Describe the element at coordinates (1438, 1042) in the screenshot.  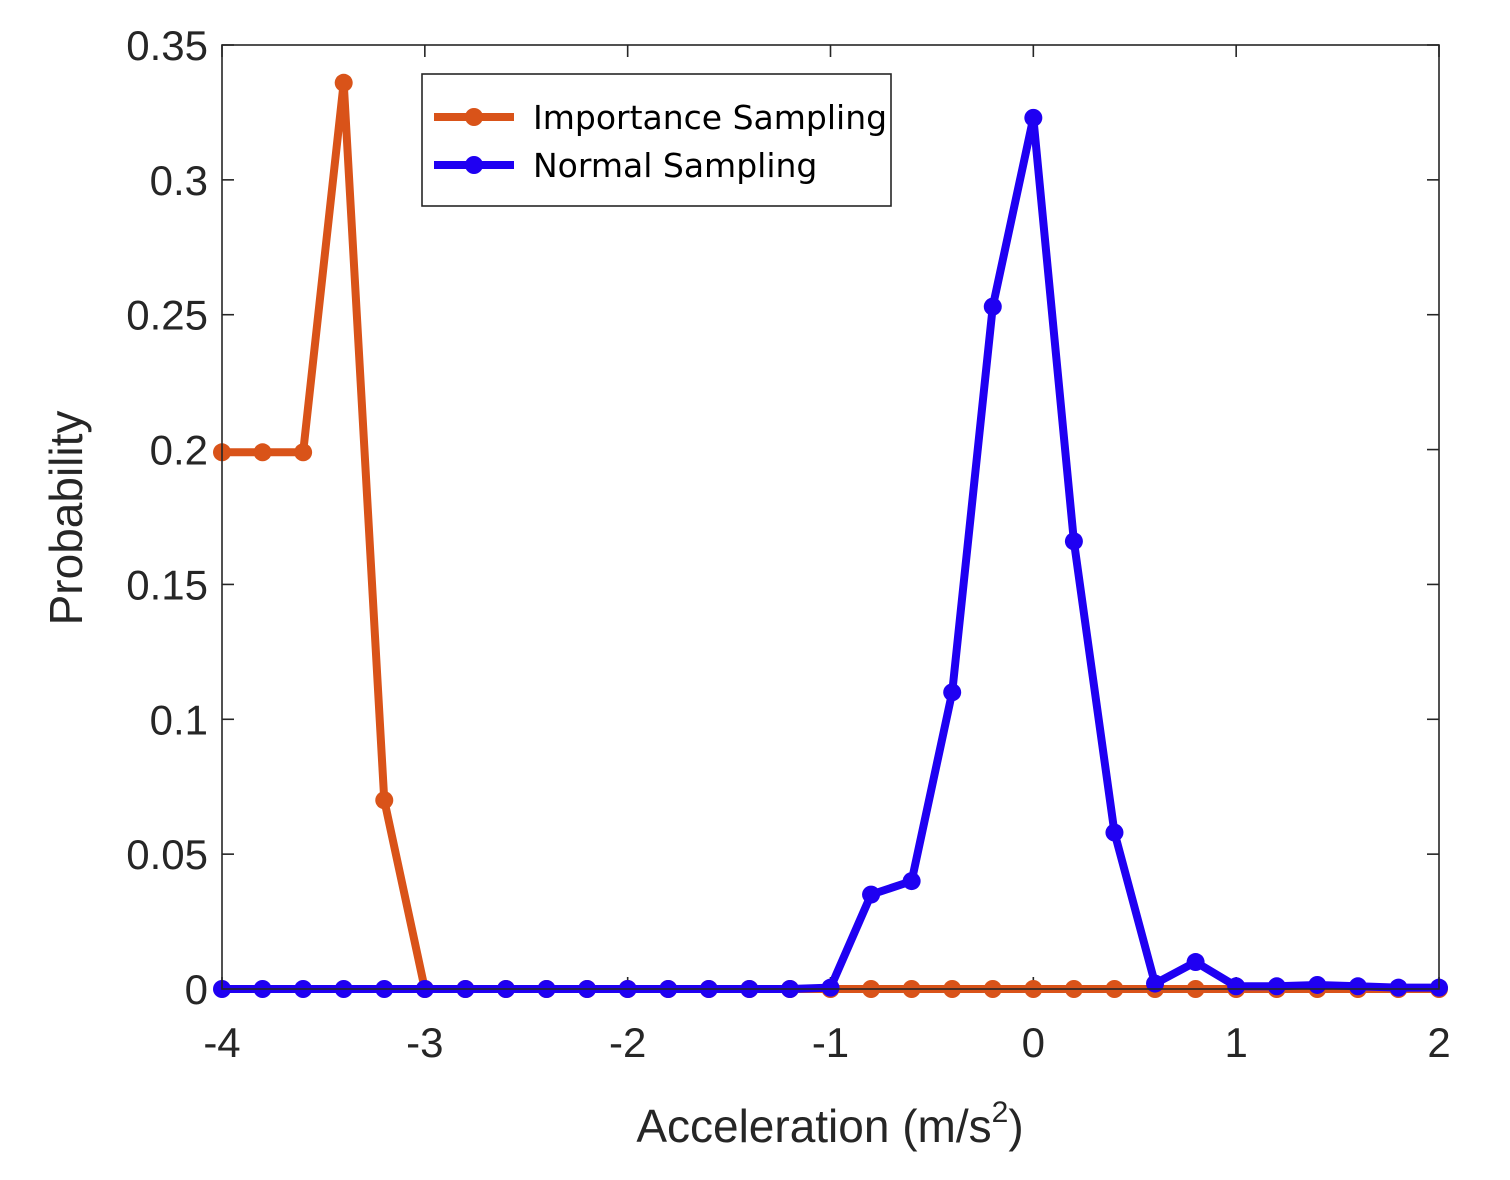
I see `x-tick-label-2: 2` at that location.